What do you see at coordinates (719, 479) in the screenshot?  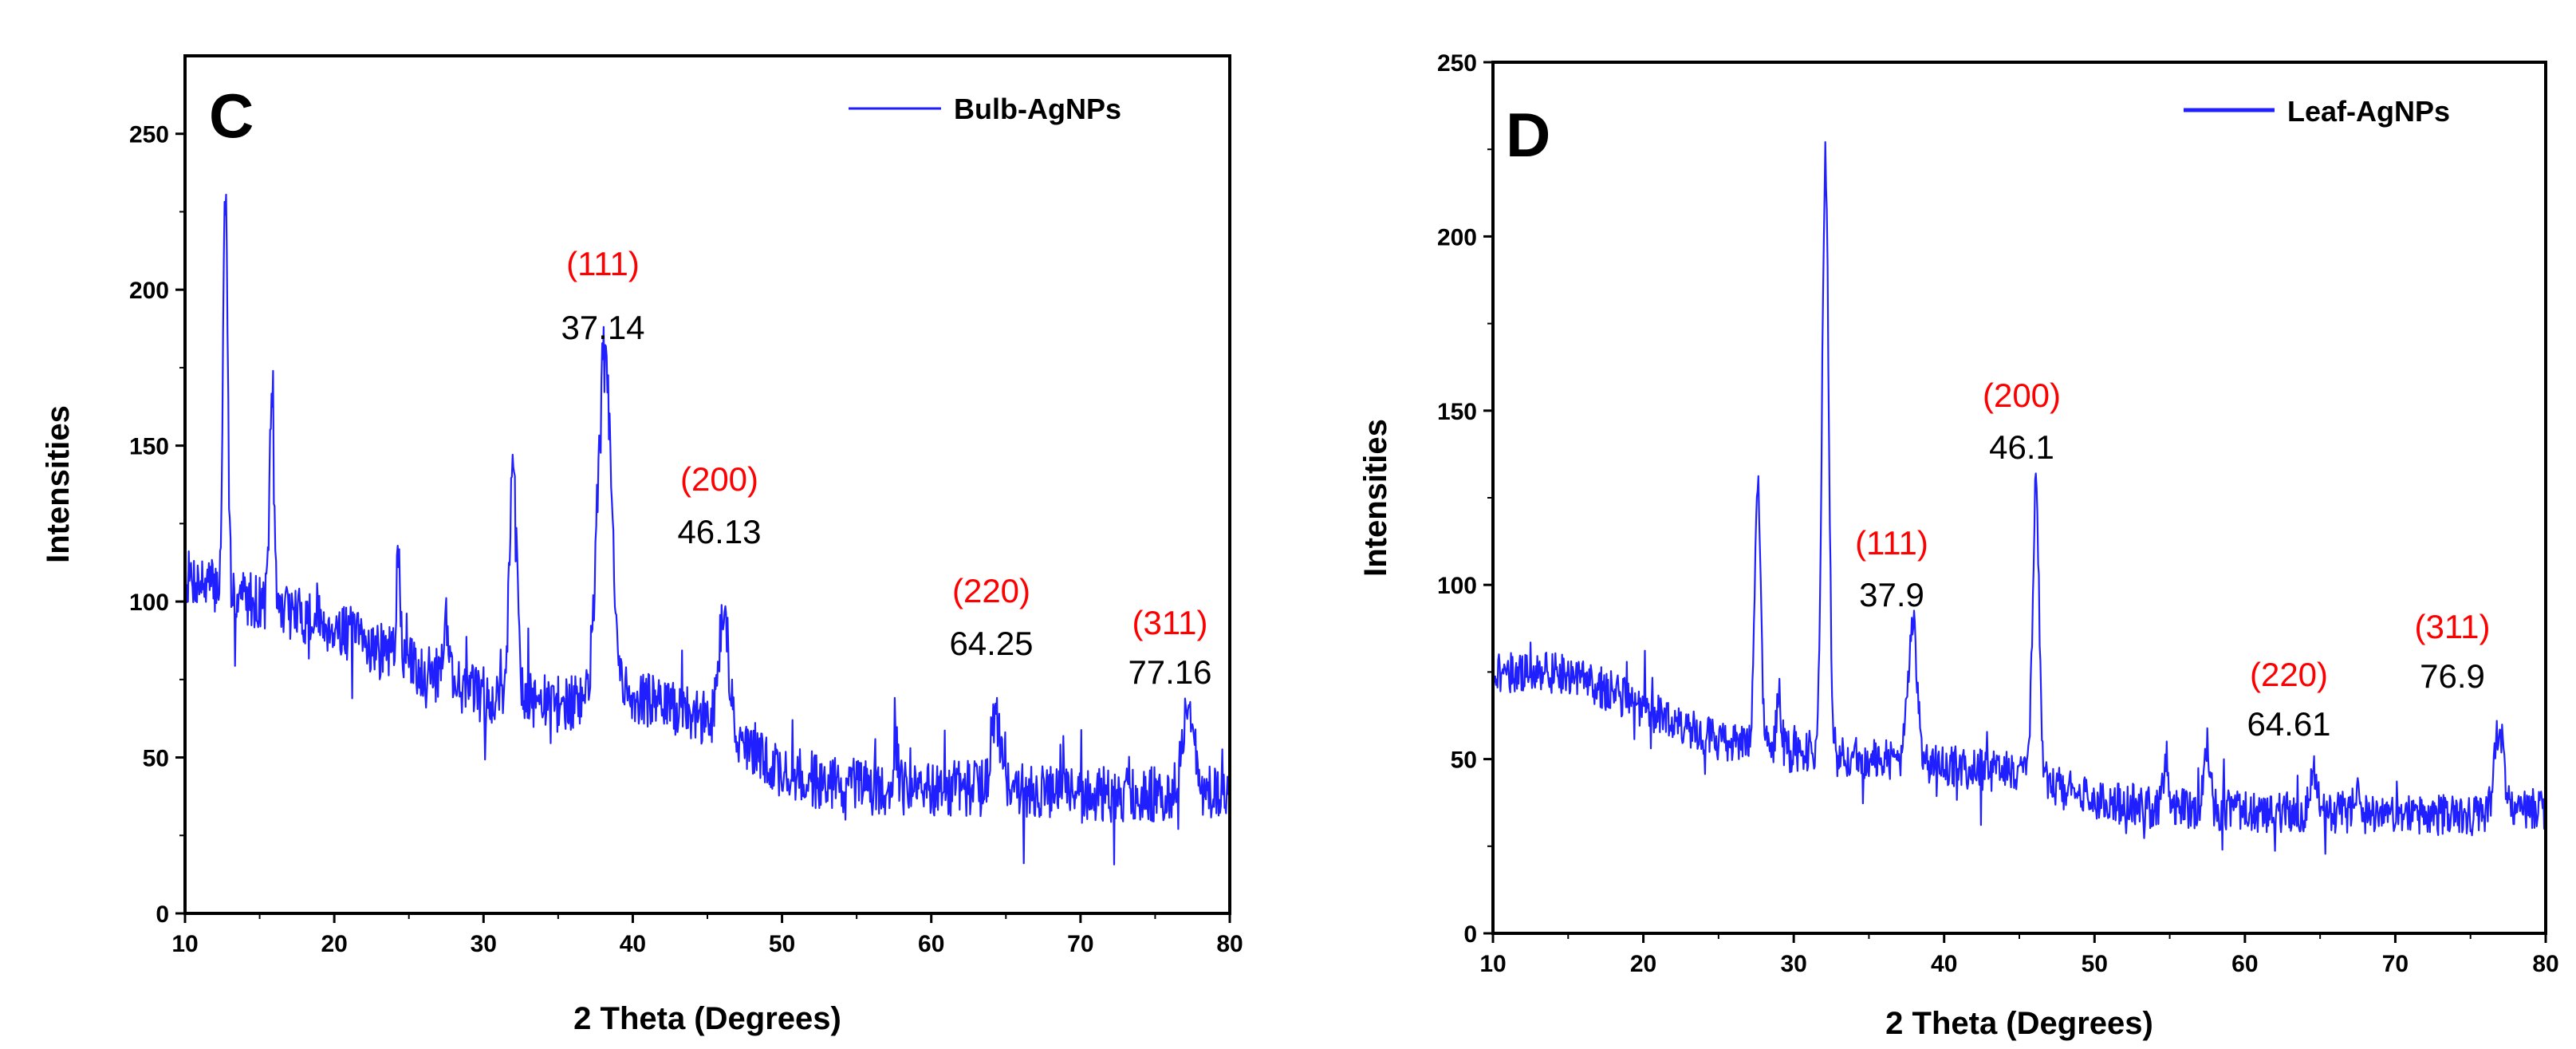 I see `panel-c-hkl-200: (200)` at bounding box center [719, 479].